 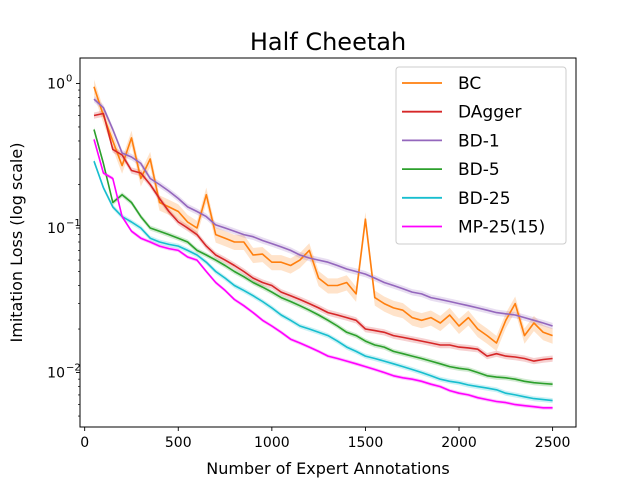 What do you see at coordinates (366, 443) in the screenshot?
I see `x-tick-label: 1500` at bounding box center [366, 443].